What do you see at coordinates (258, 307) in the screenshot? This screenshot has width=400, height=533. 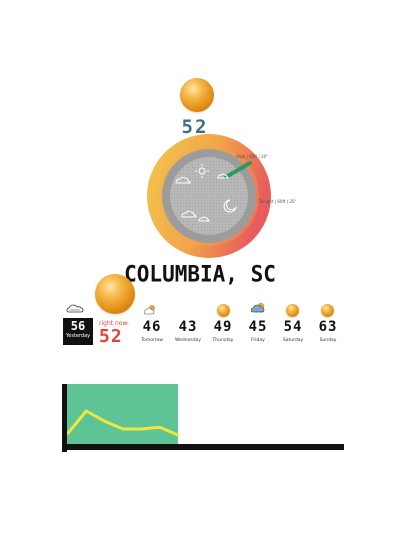 I see `storm-cloud-icon` at bounding box center [258, 307].